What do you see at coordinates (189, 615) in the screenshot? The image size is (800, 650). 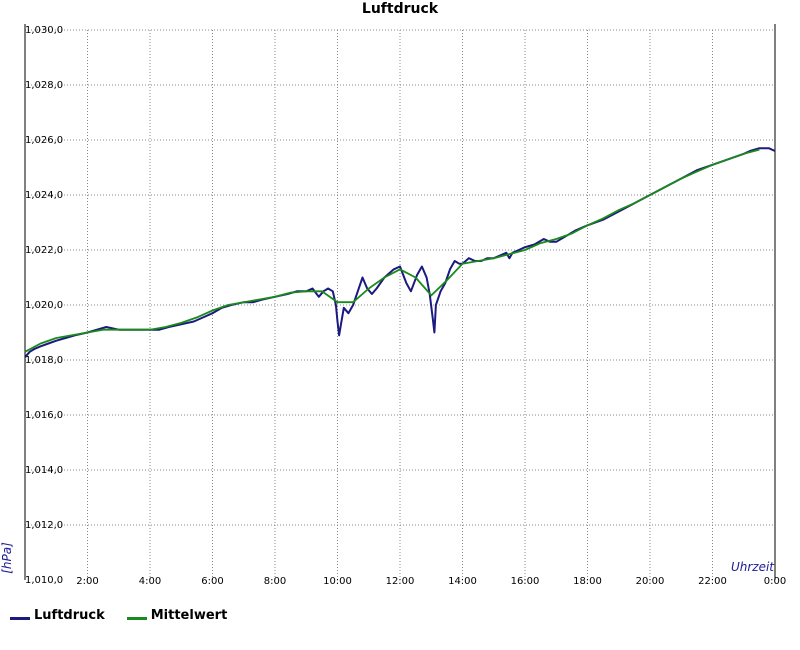 I see `legend-label-mittelwert: Mittelwert` at bounding box center [189, 615].